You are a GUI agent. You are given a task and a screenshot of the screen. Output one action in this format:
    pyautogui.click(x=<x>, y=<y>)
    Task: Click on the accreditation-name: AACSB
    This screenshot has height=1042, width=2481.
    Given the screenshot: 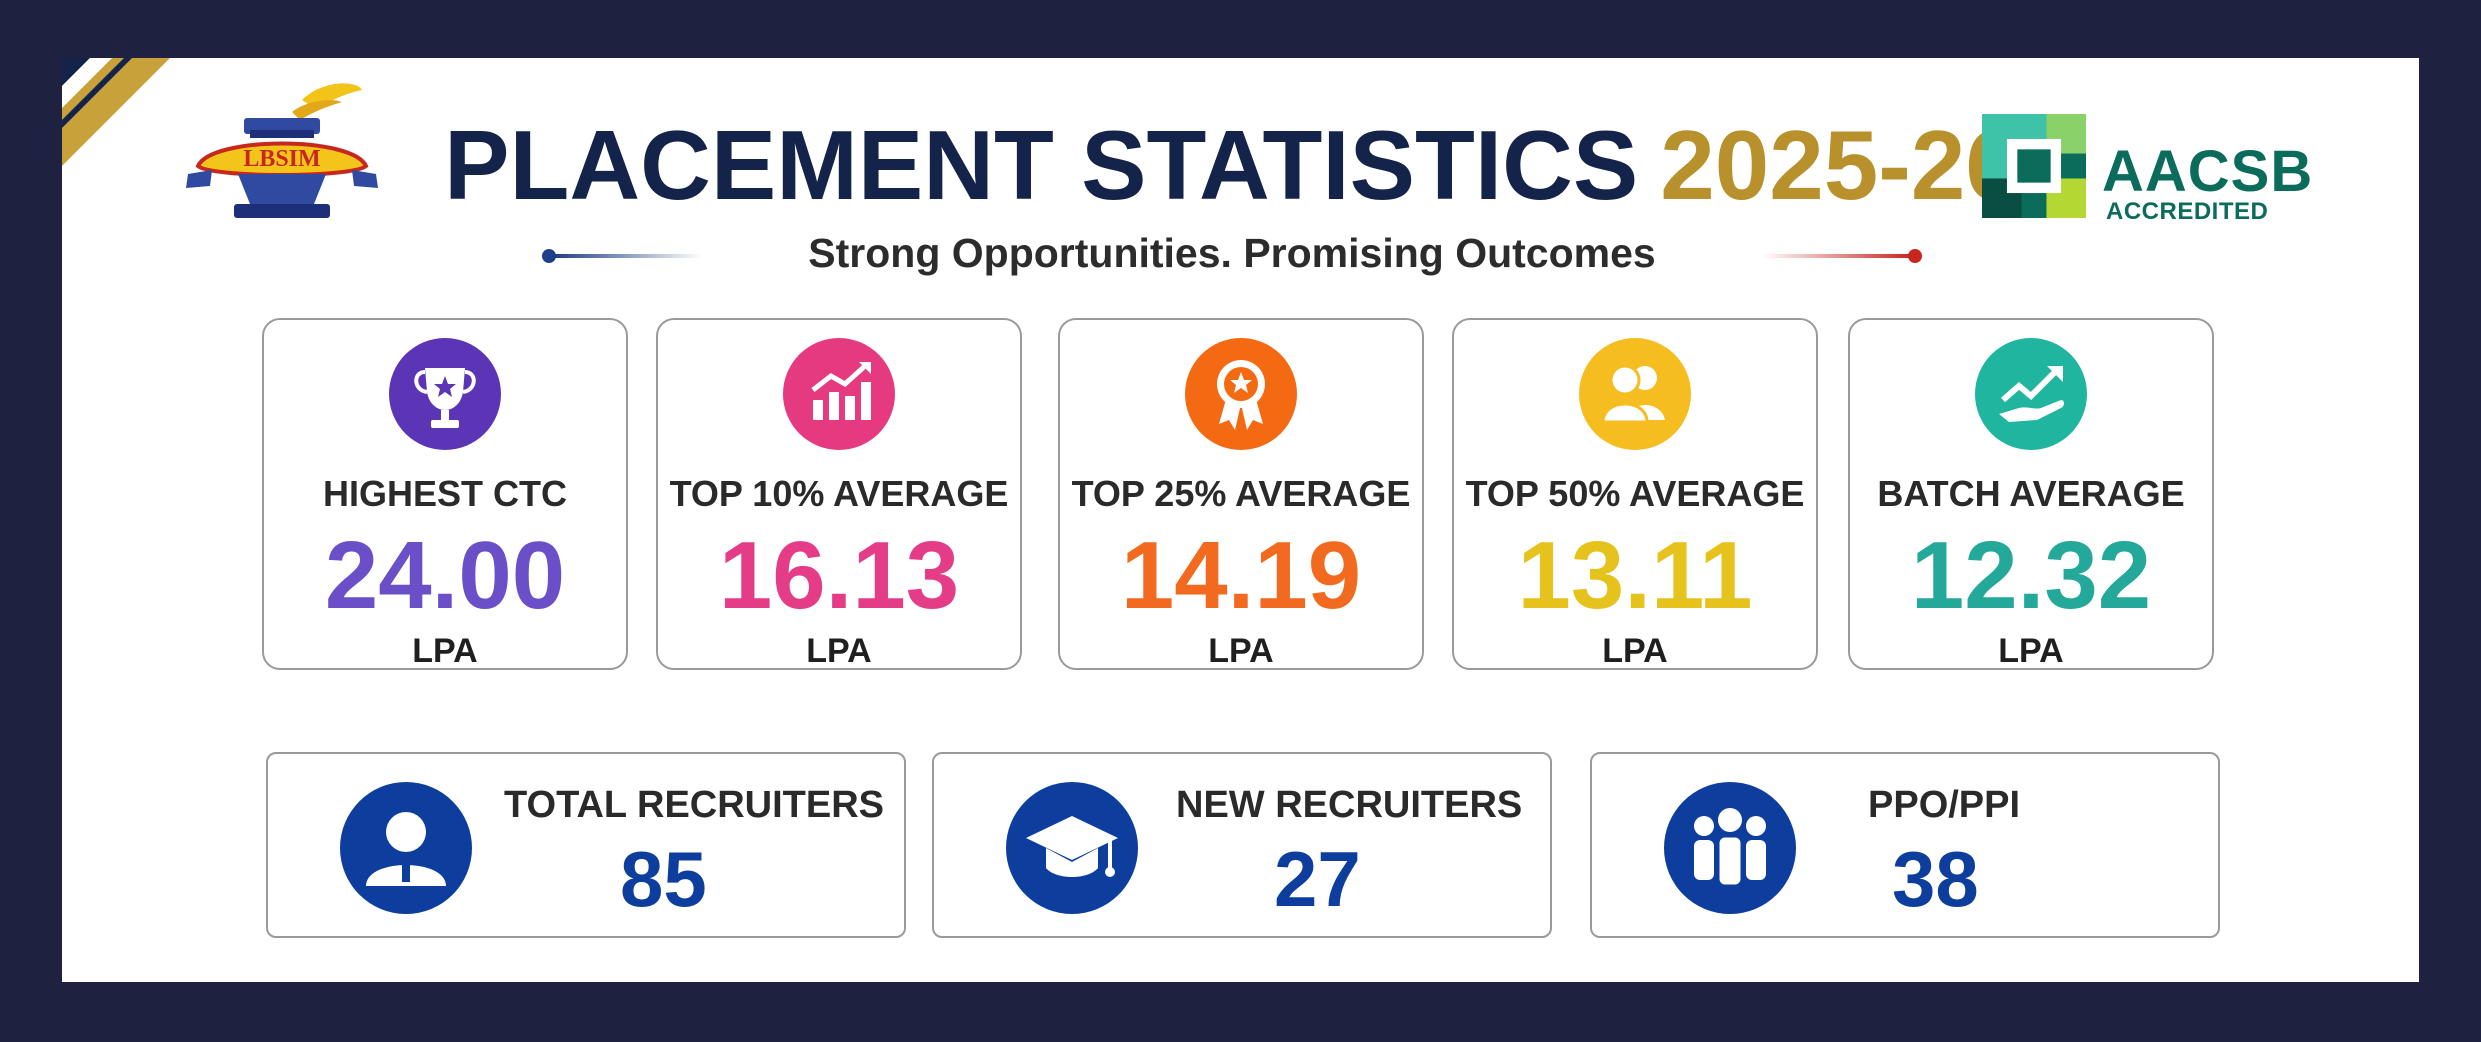 What is the action you would take?
    pyautogui.click(x=2208, y=171)
    